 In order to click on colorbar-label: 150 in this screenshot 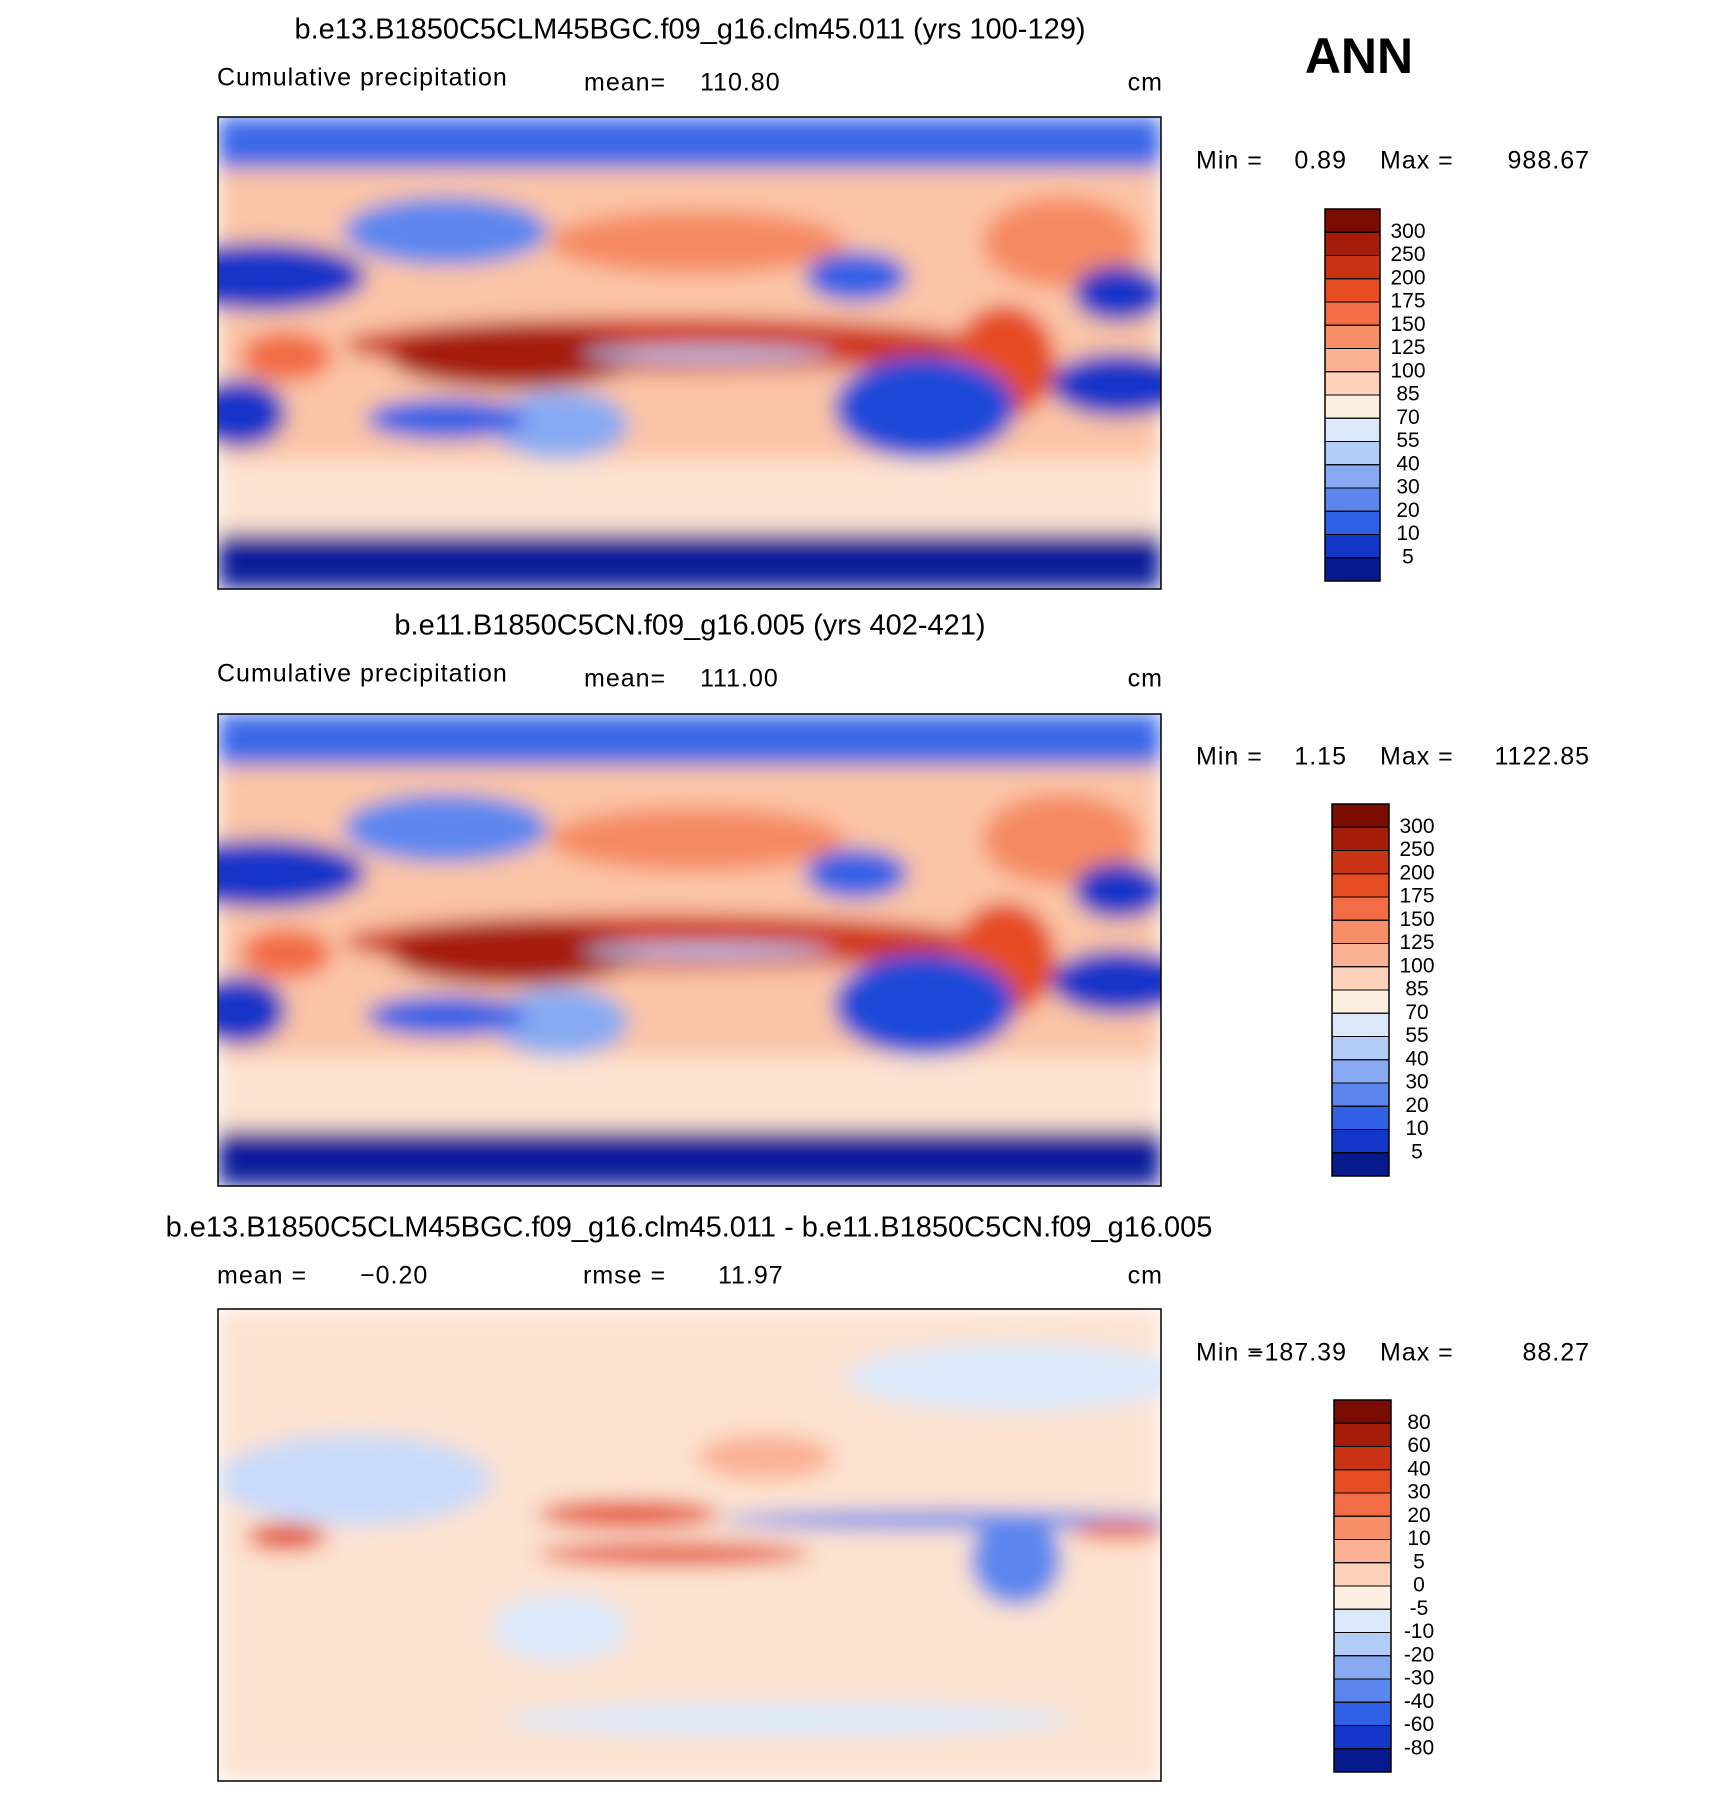, I will do `click(1416, 919)`.